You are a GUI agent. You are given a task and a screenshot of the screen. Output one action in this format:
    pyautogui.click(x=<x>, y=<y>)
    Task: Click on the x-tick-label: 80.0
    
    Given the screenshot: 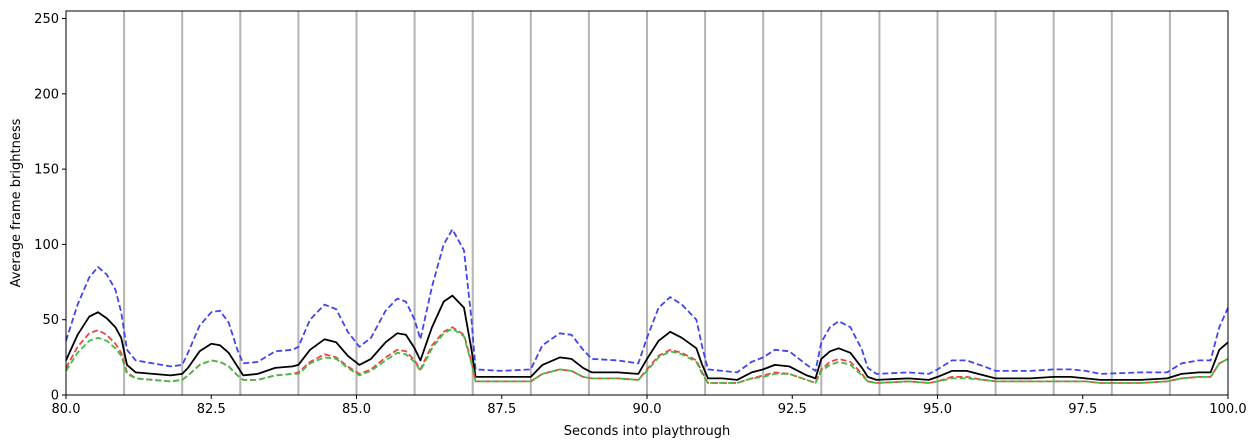 What is the action you would take?
    pyautogui.click(x=66, y=409)
    